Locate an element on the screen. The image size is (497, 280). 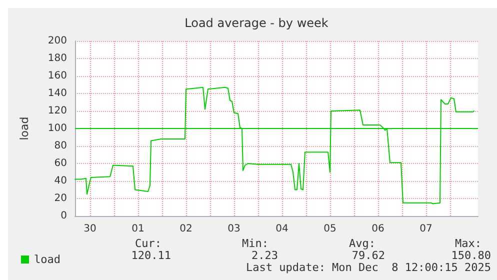
text: 150.80 is located at coordinates (471, 255).